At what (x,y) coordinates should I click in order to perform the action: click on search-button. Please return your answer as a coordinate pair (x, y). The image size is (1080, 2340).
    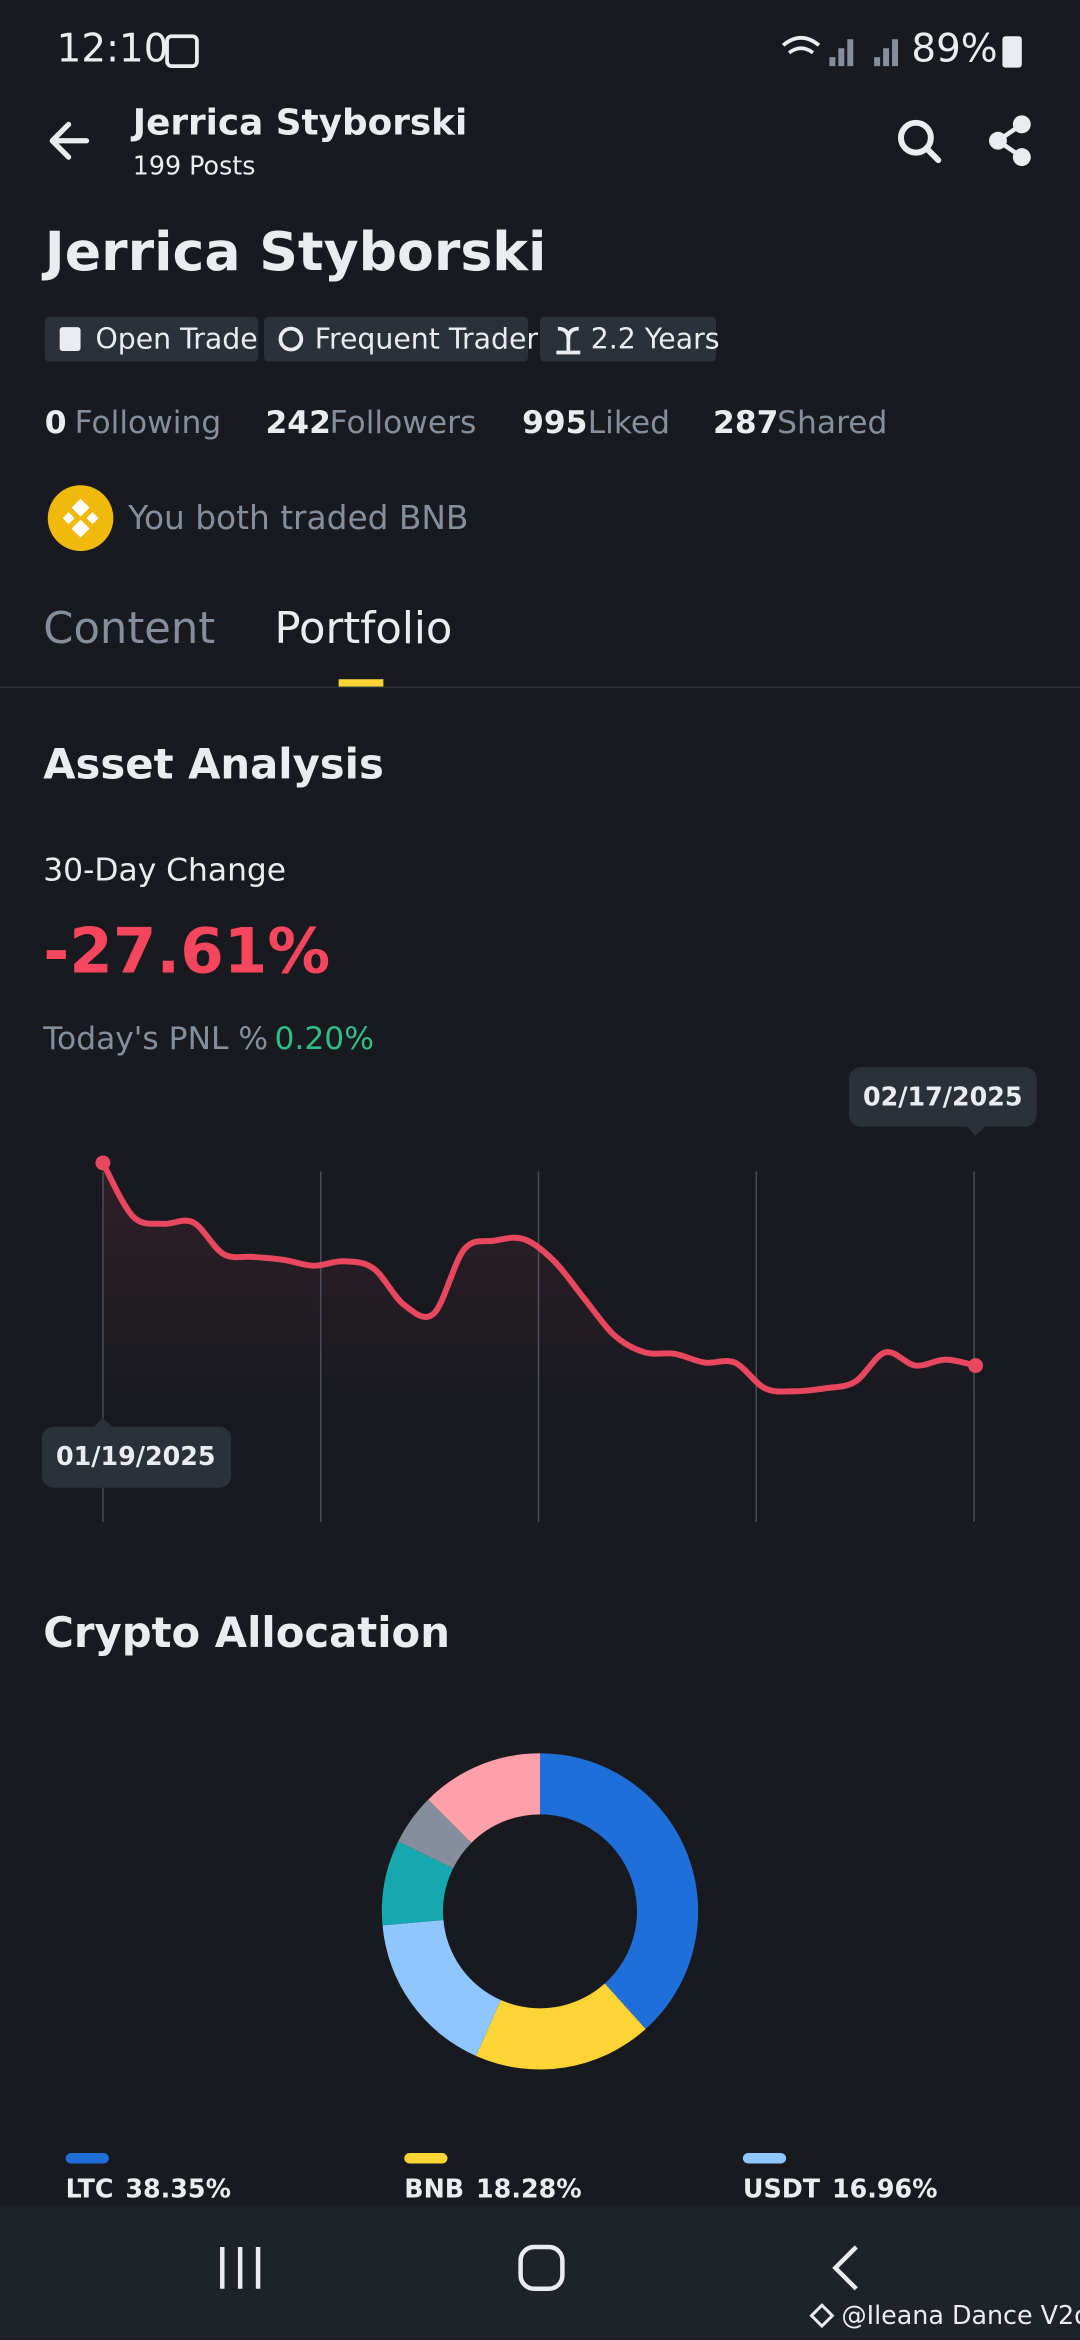
    Looking at the image, I should click on (920, 141).